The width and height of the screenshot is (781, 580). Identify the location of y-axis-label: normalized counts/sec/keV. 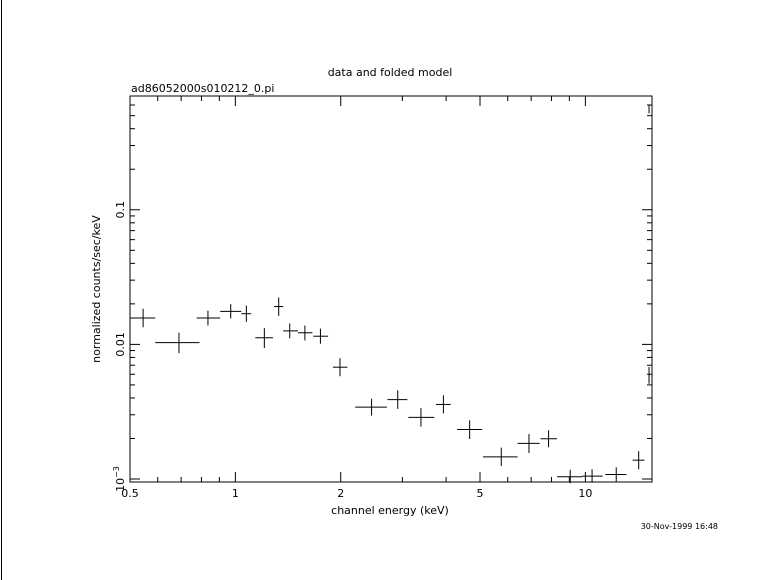
(96, 289).